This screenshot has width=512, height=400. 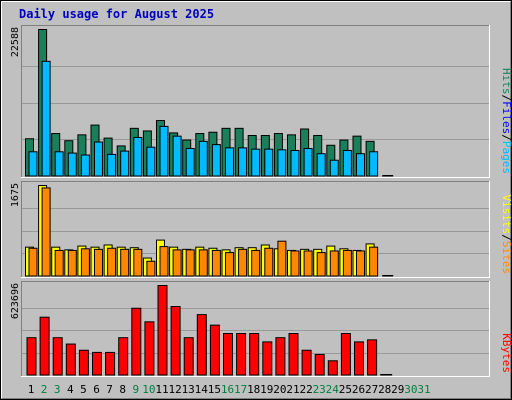 I want to click on day-12-bars, so click(x=175, y=154).